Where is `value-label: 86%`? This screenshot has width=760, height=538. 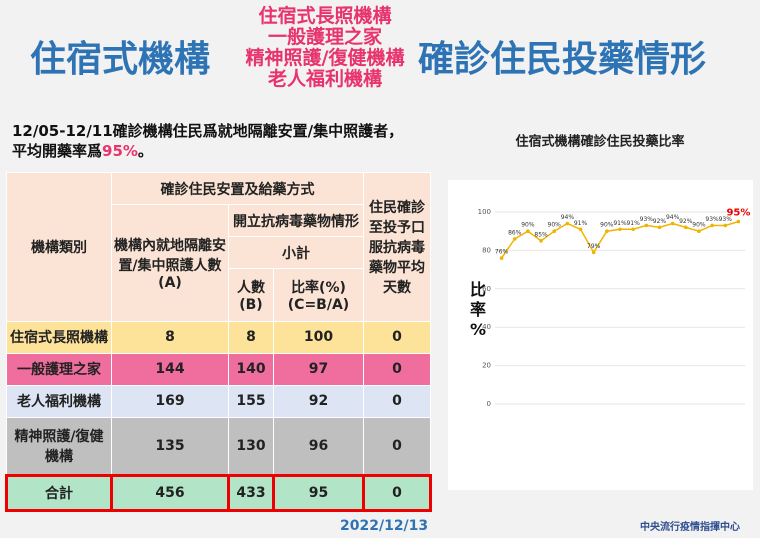
value-label: 86% is located at coordinates (515, 232).